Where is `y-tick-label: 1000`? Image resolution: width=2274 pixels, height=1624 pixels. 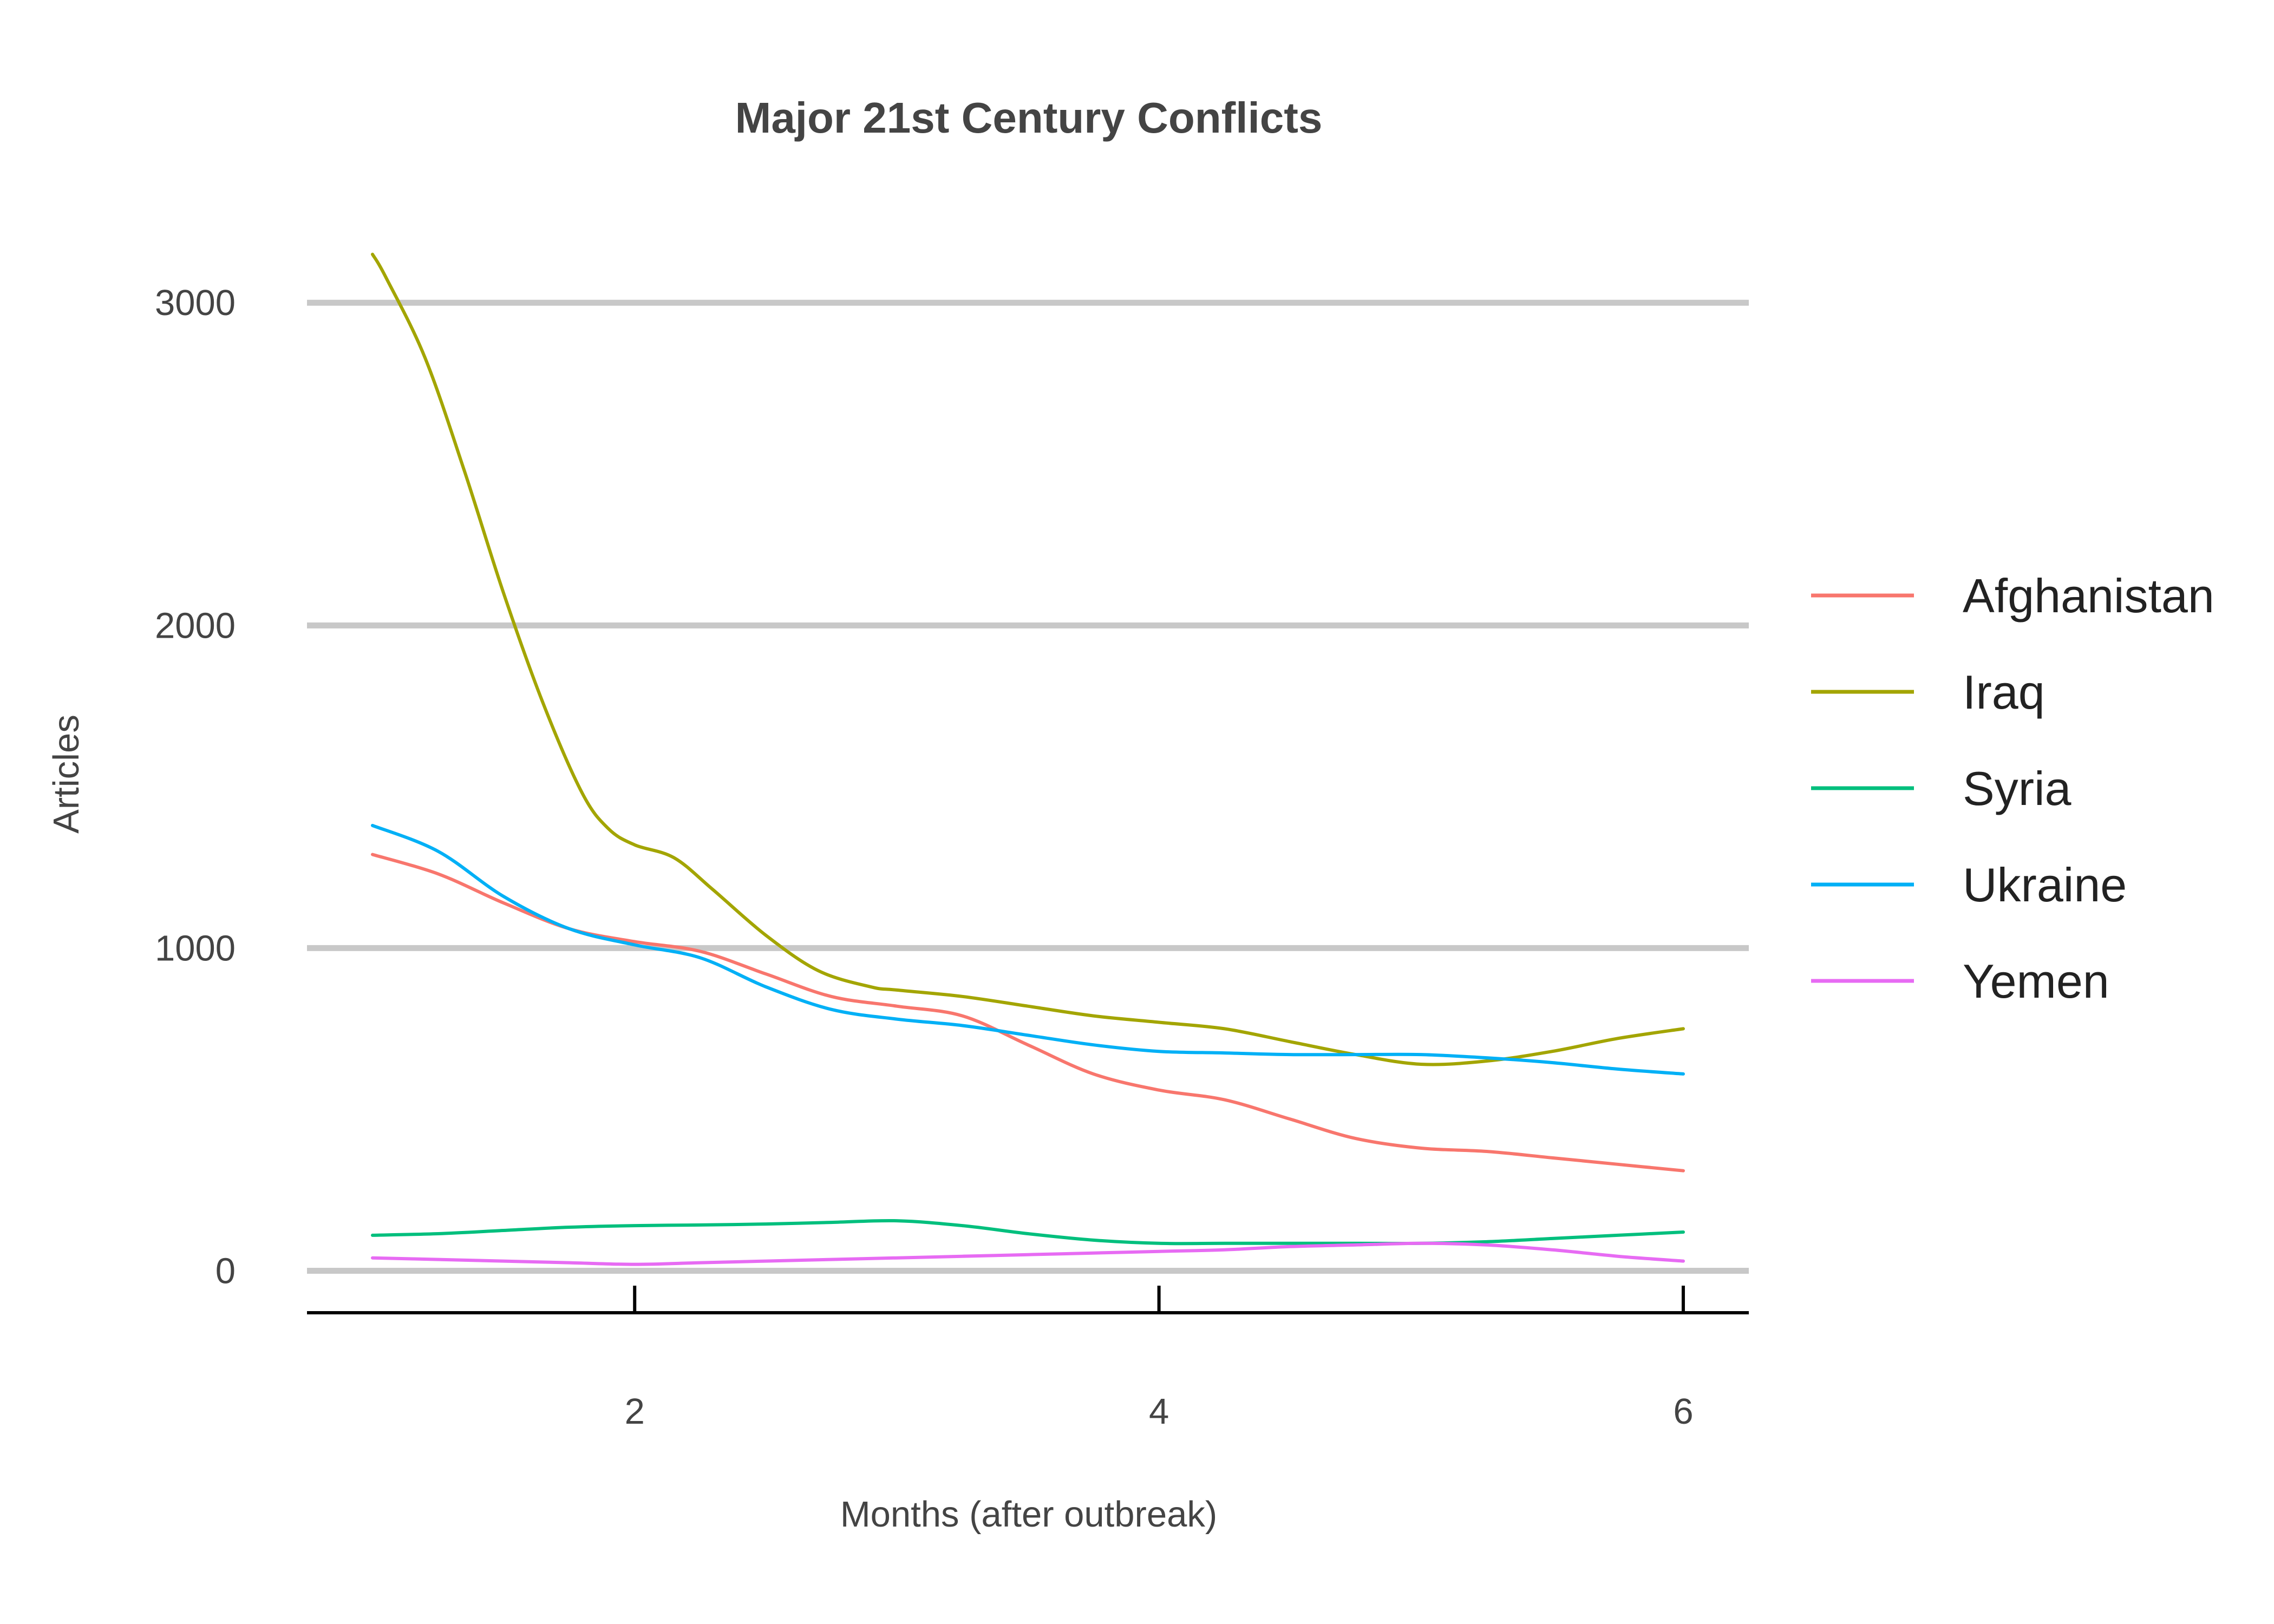
y-tick-label: 1000 is located at coordinates (196, 948).